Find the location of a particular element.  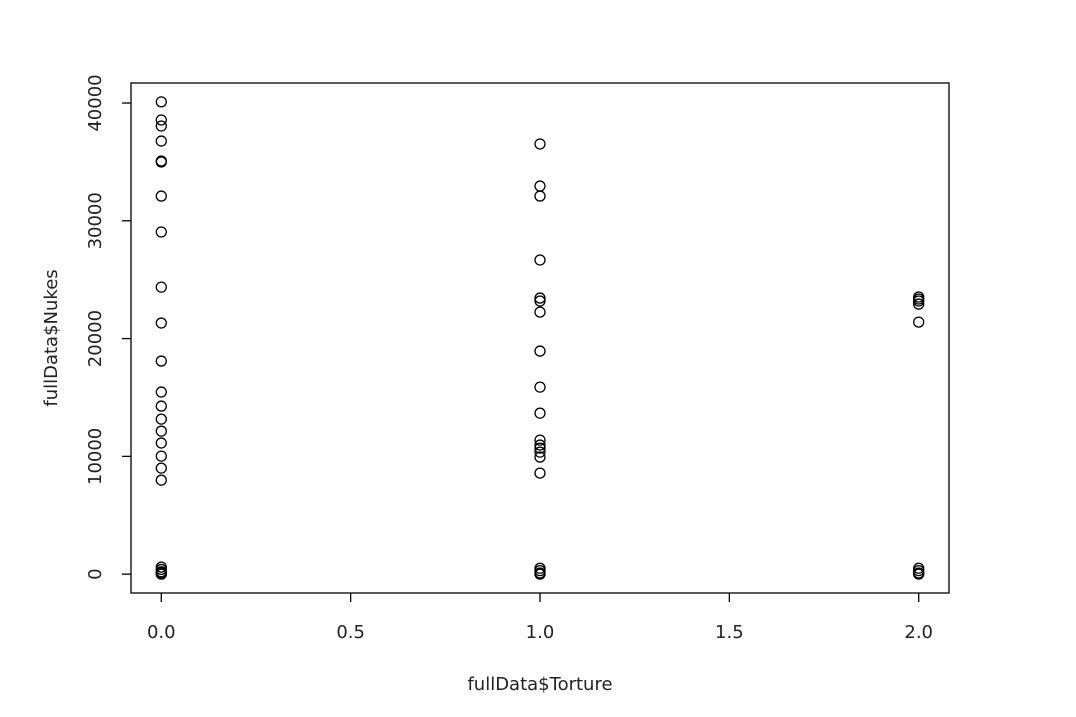

x-tick-label: 1.0 is located at coordinates (540, 632).